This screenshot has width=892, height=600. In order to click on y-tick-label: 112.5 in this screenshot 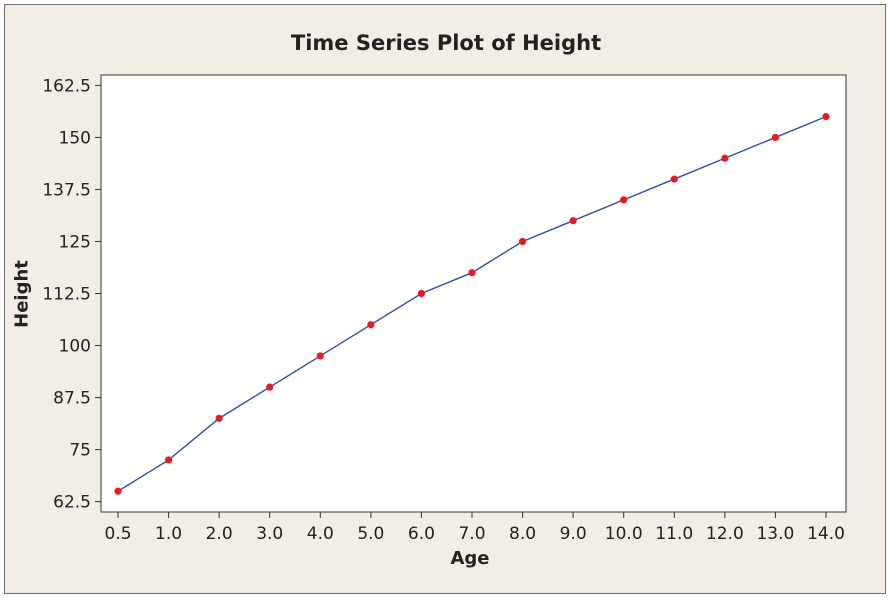, I will do `click(66, 295)`.